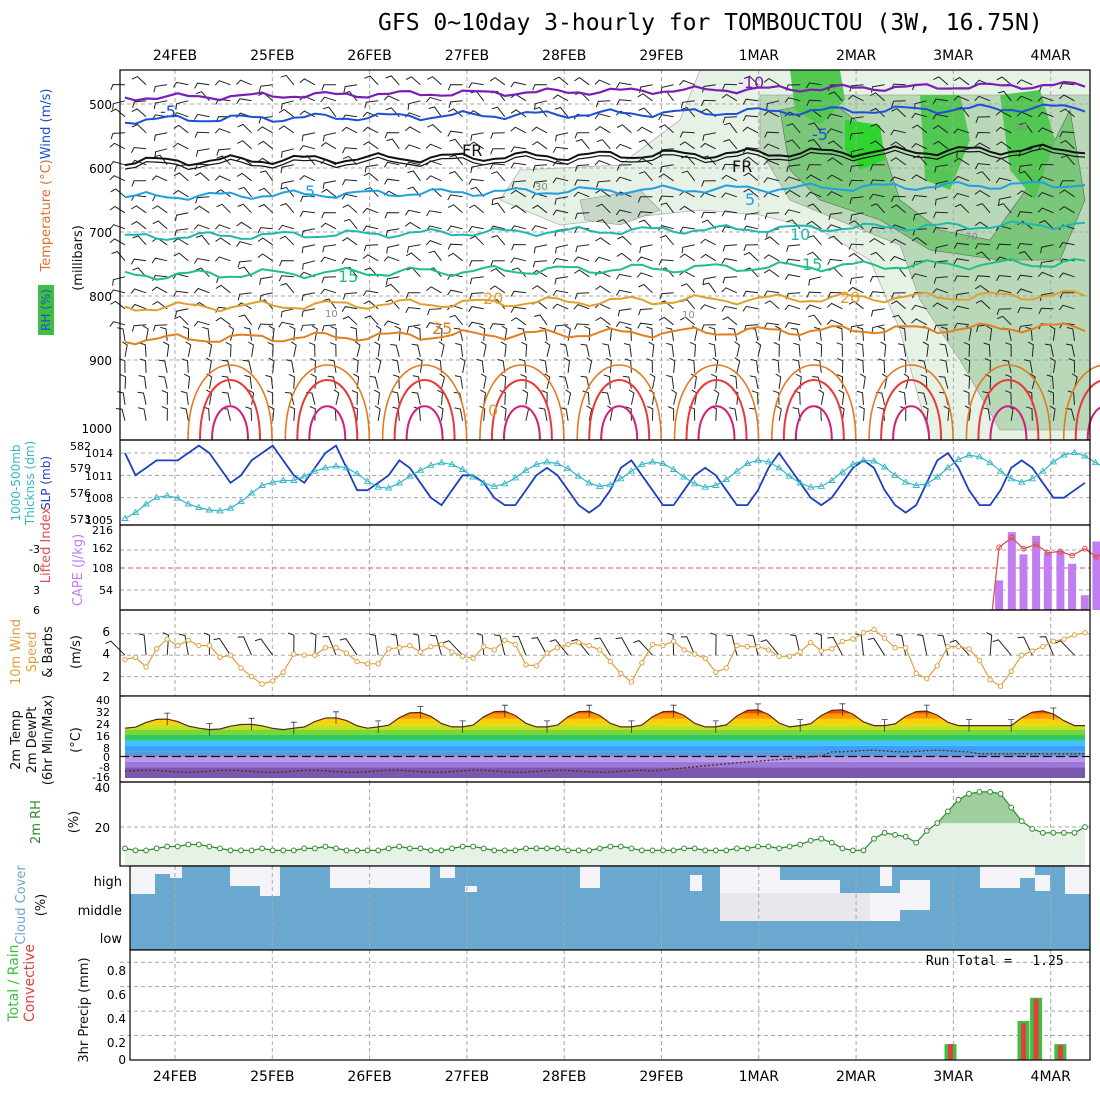 The height and width of the screenshot is (1104, 1100). I want to click on cape-tick-label: 54, so click(106, 590).